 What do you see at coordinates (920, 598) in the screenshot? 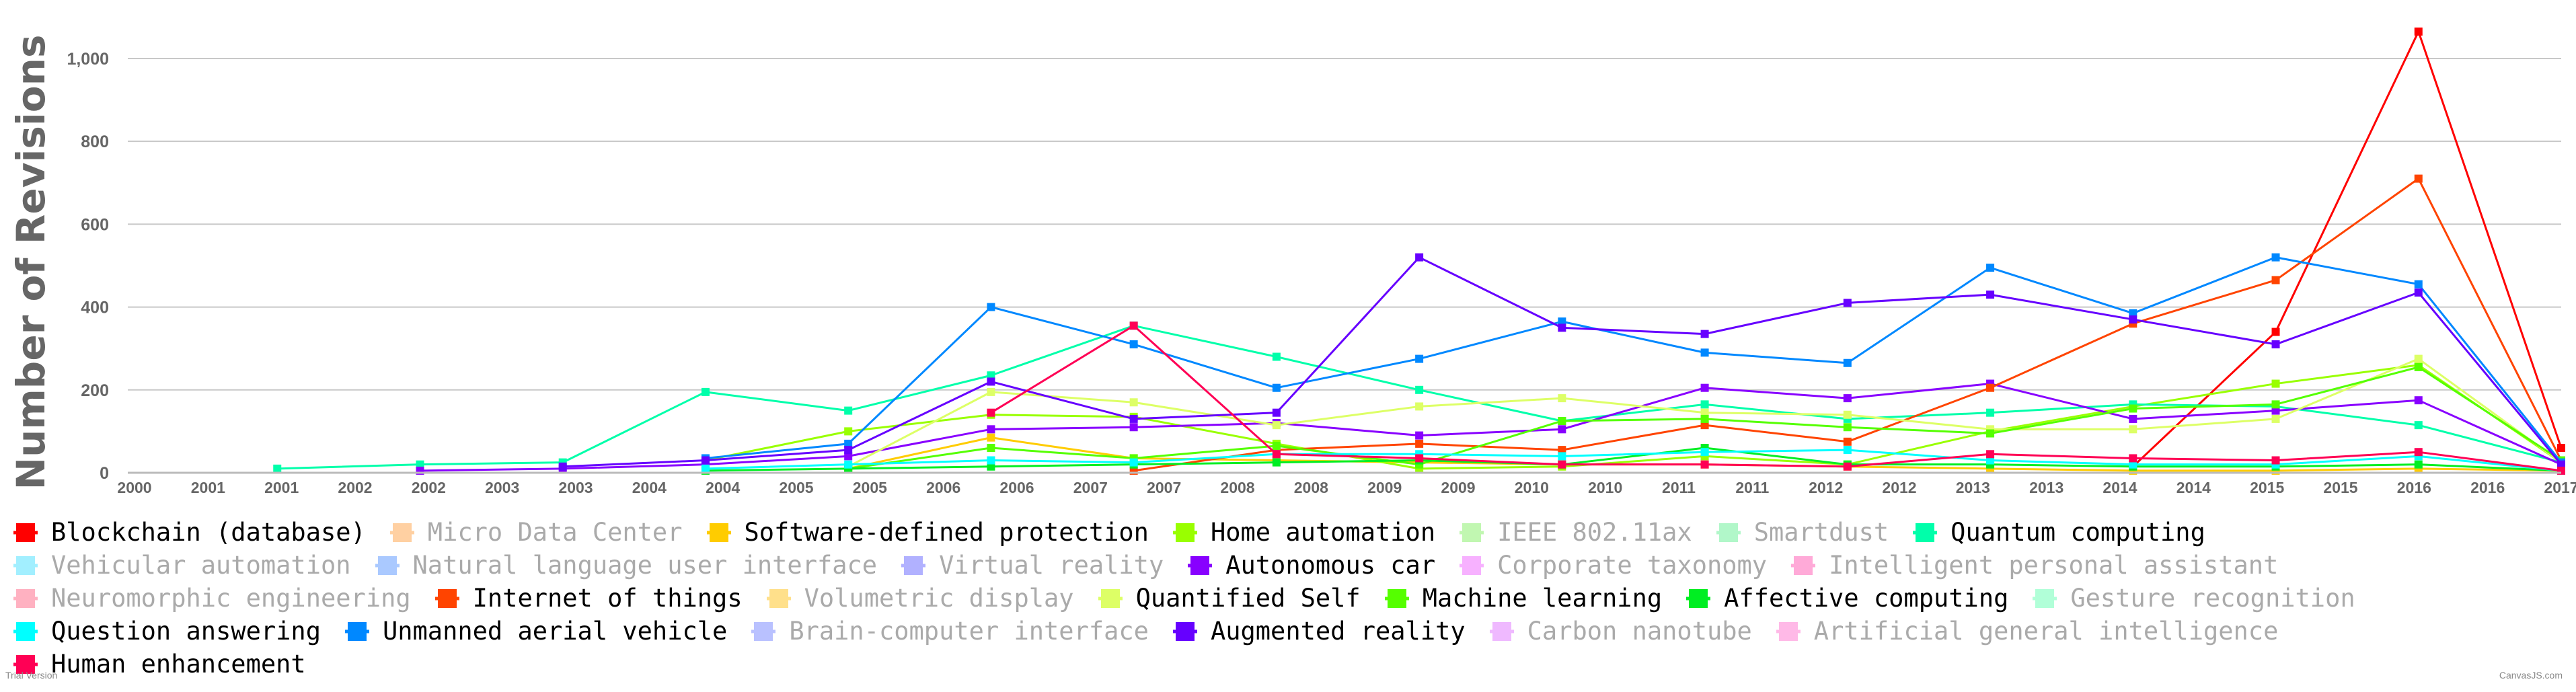
I see `legend-item-volumetric-display: Volumetric display` at bounding box center [920, 598].